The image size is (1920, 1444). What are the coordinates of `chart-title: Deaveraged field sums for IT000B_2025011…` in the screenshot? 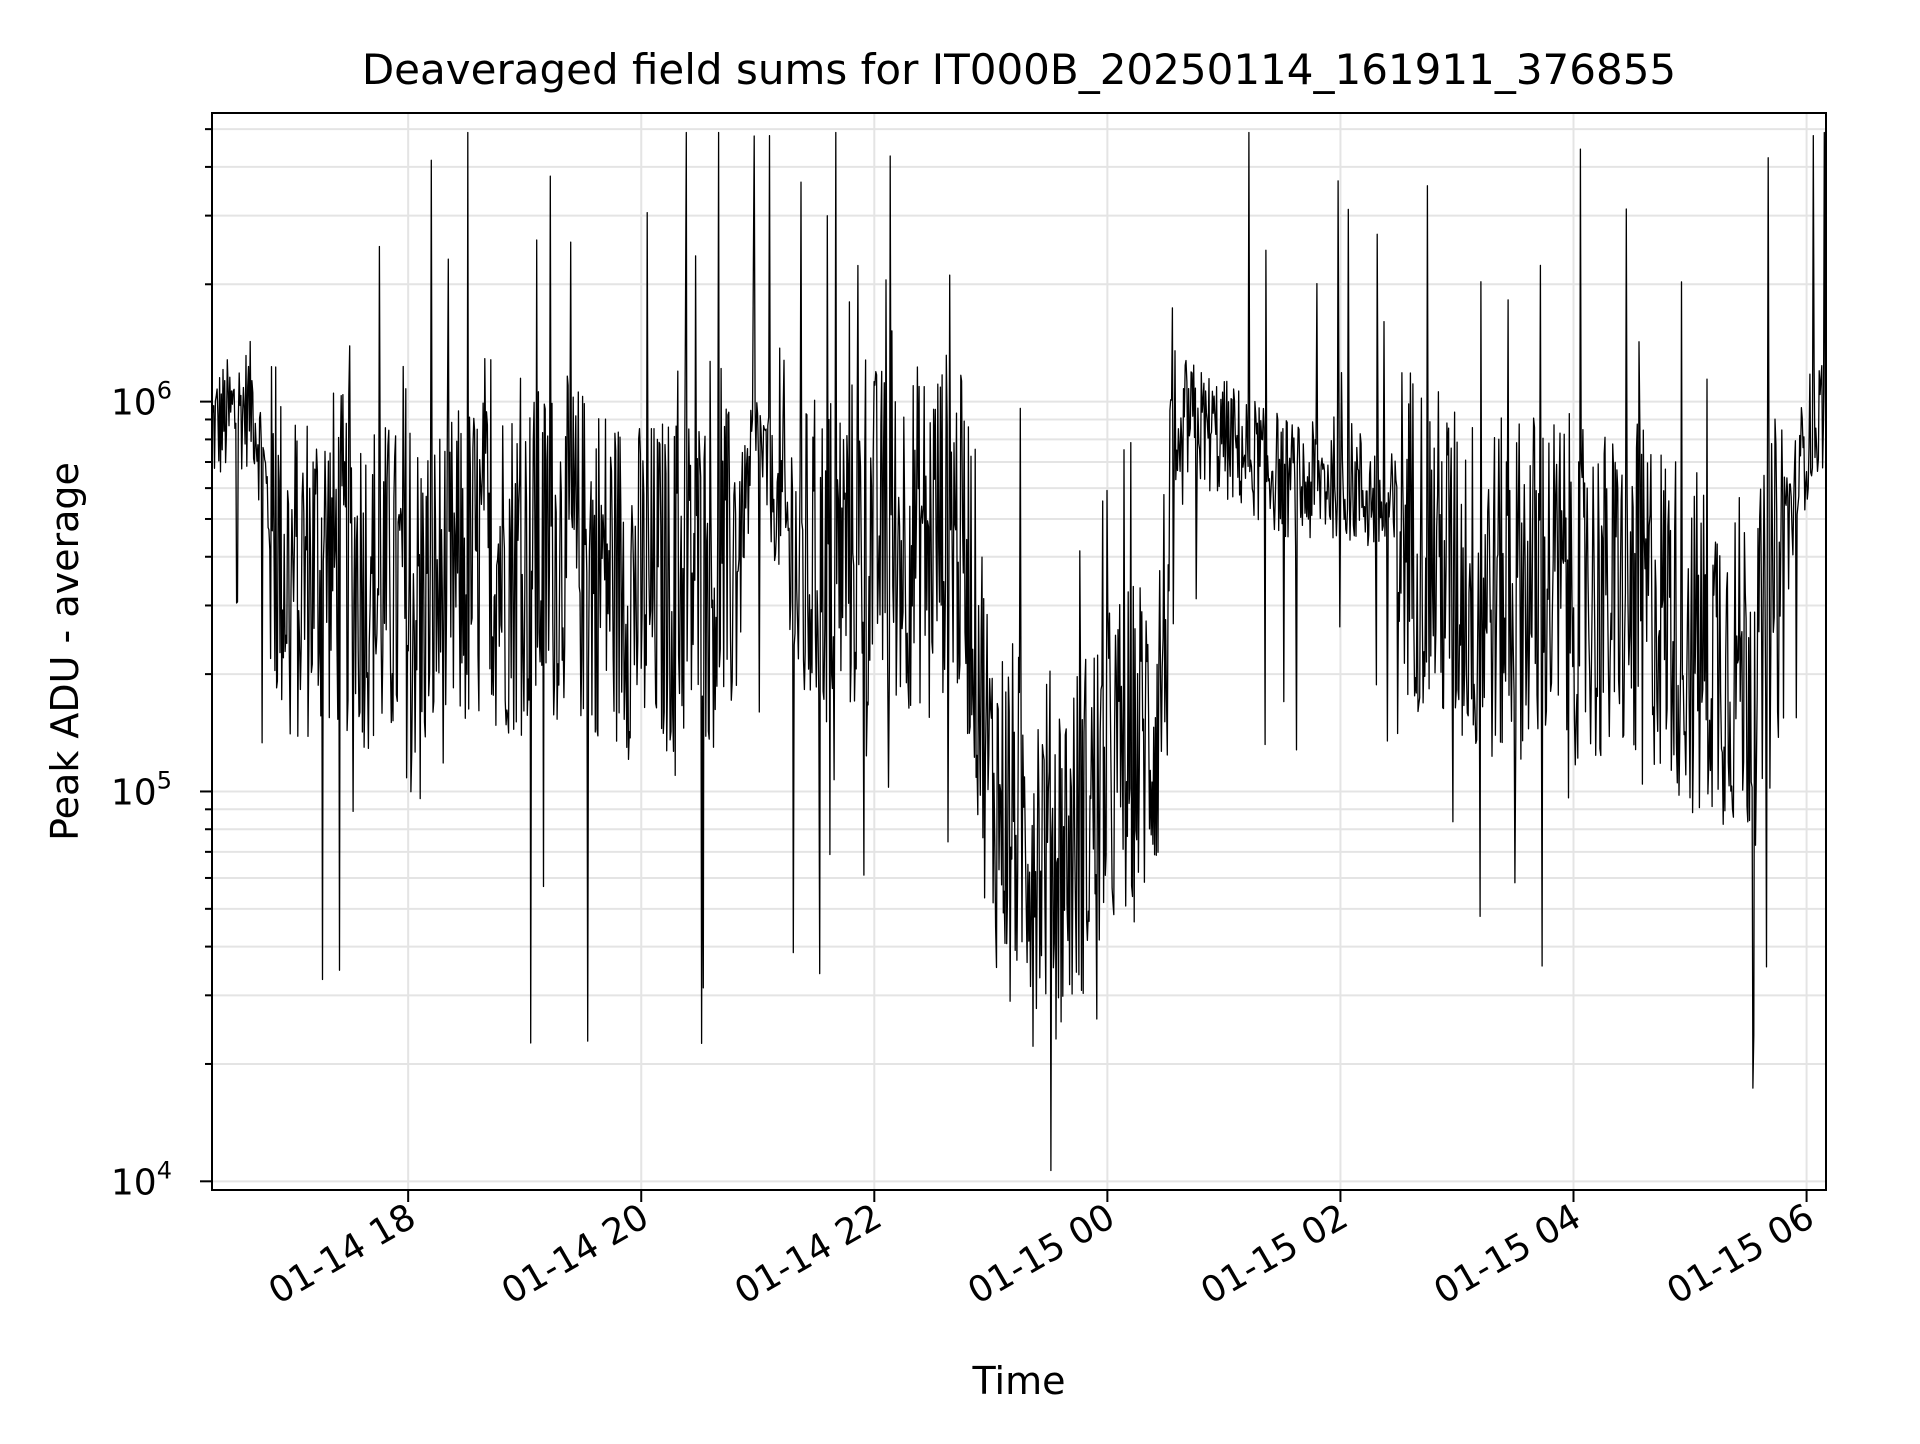 It's located at (1019, 69).